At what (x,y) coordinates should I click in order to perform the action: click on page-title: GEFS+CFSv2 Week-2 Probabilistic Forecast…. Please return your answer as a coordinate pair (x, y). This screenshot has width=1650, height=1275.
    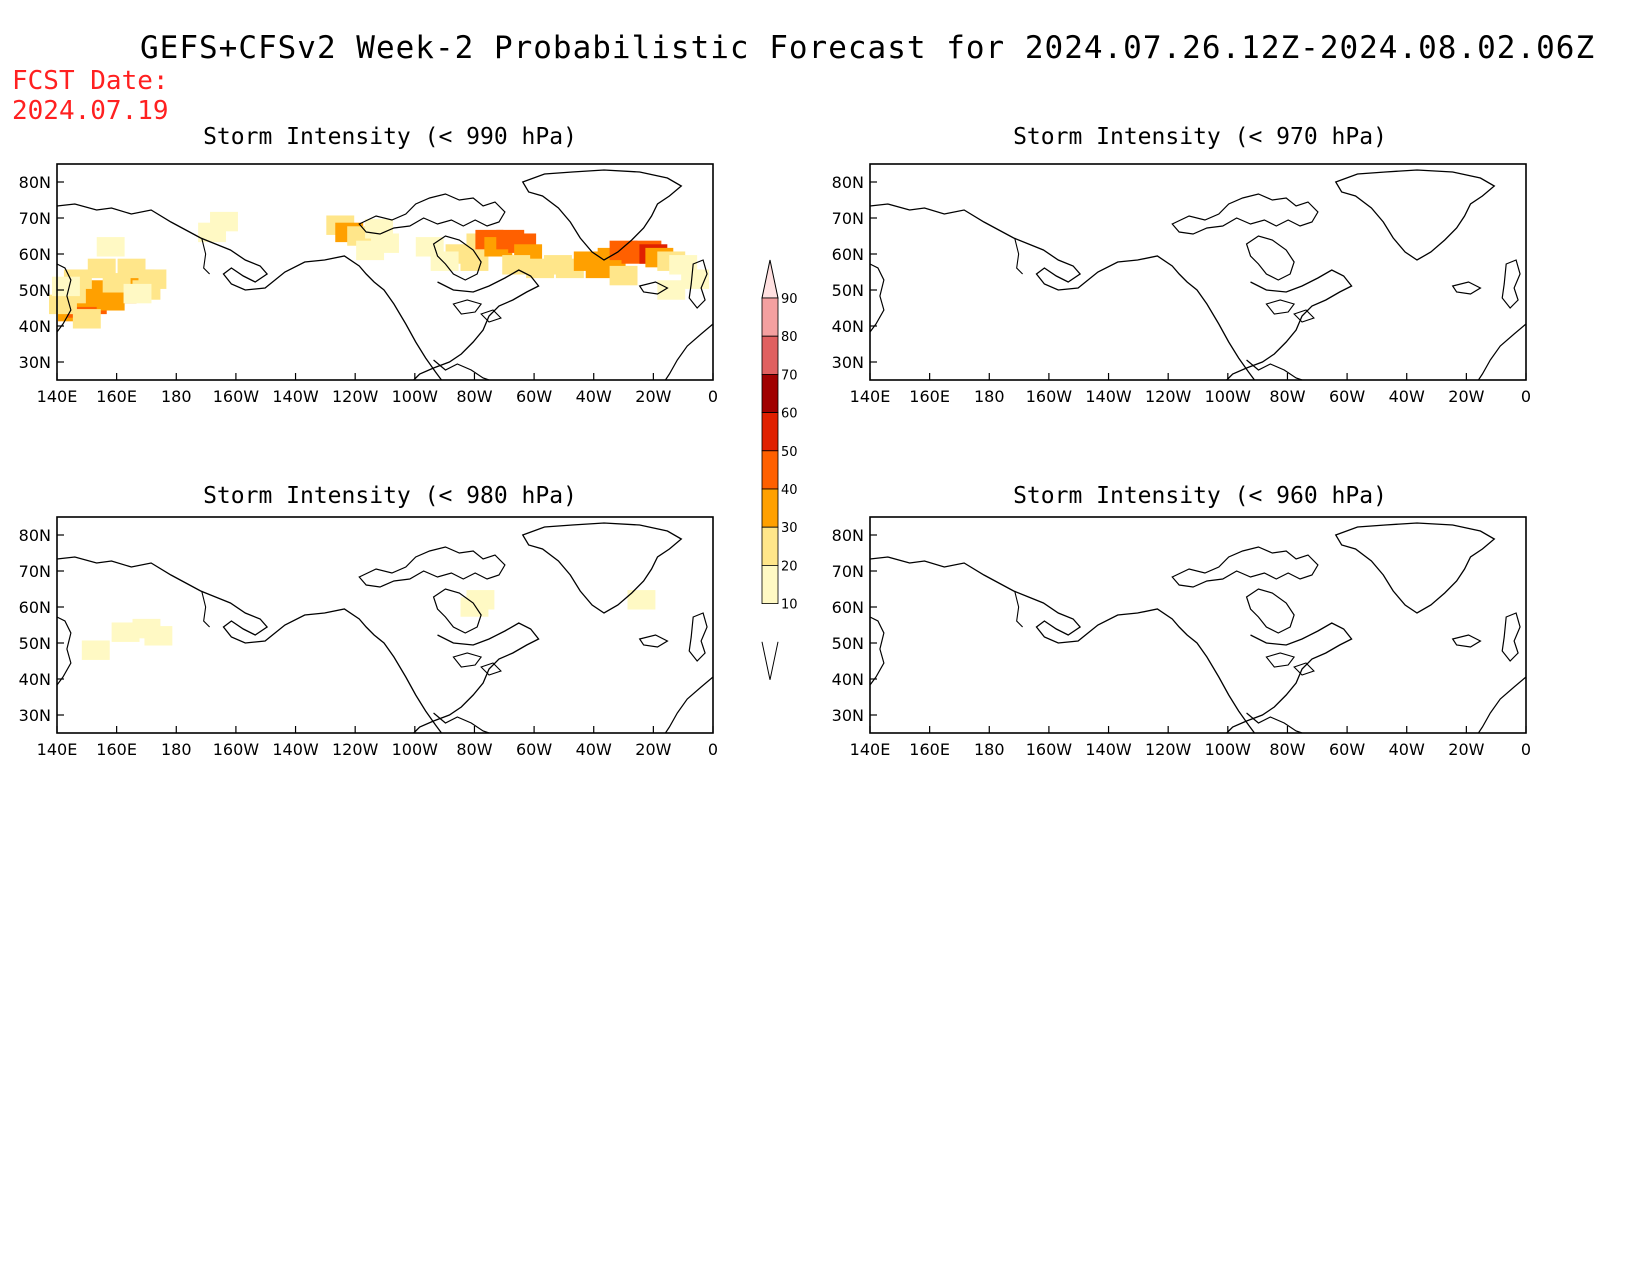
    Looking at the image, I should click on (868, 48).